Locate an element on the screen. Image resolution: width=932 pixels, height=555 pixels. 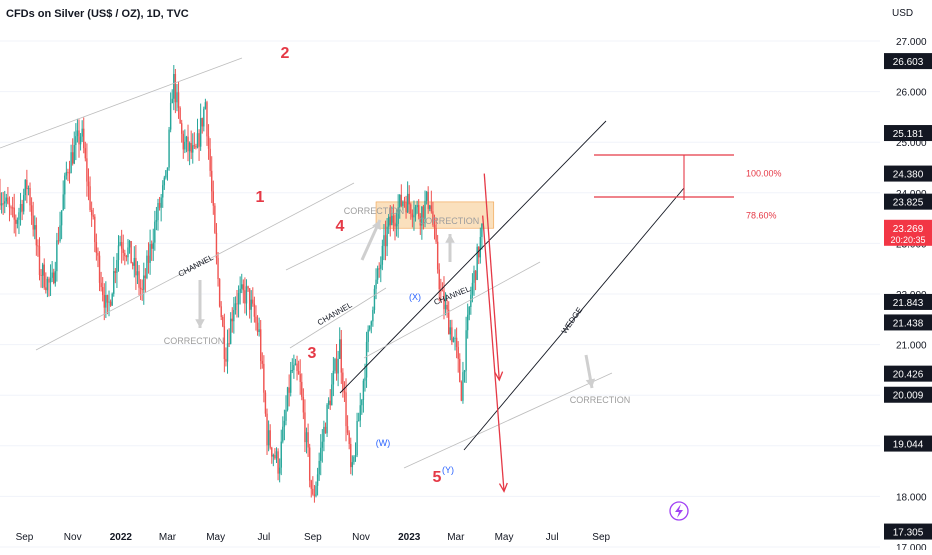
price-badge-label: 21.438 is located at coordinates (908, 323).